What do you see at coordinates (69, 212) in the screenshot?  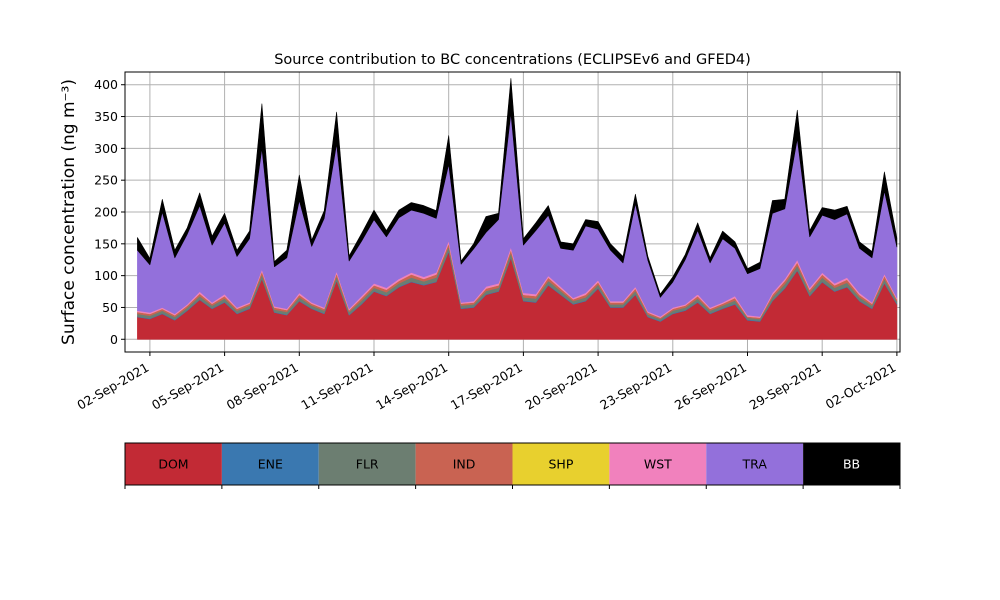 I see `y-axis-label: Surface concentration (ng m⁻³)` at bounding box center [69, 212].